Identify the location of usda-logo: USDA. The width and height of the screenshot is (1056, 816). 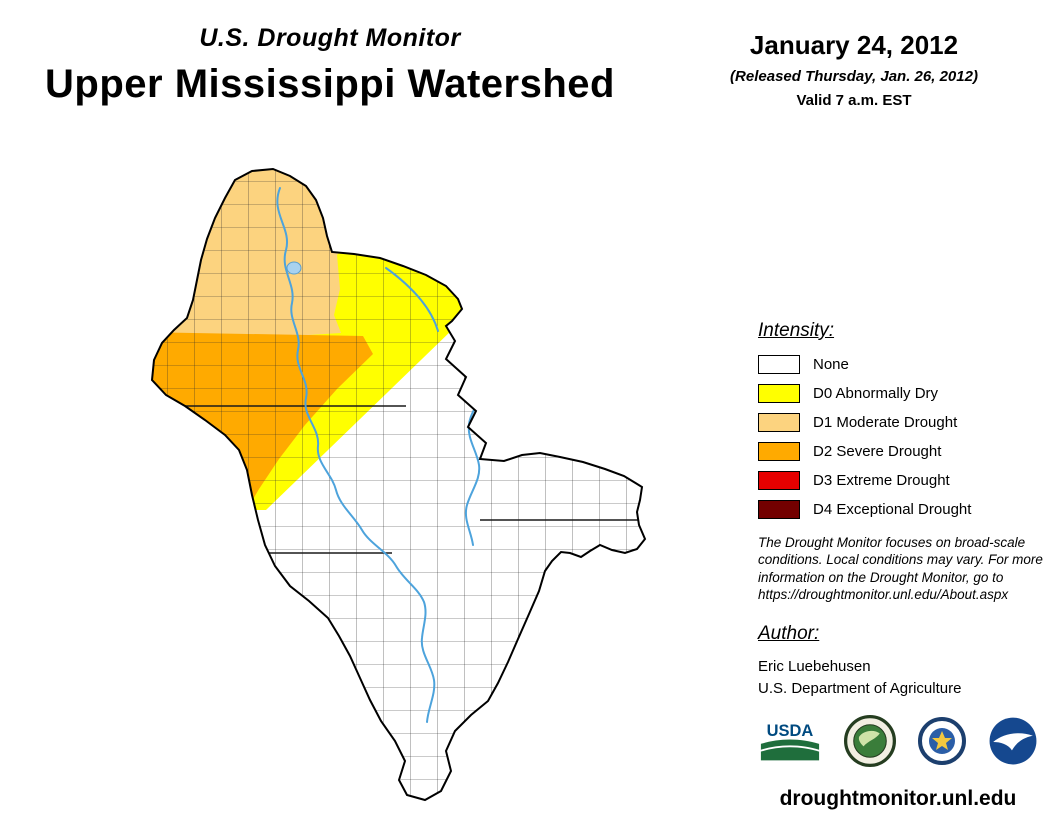
(790, 741).